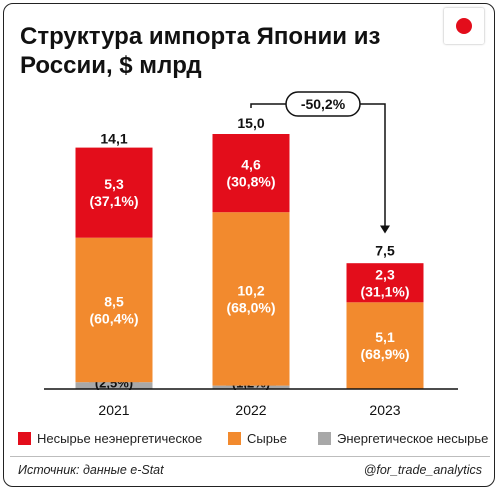  What do you see at coordinates (324, 438) in the screenshot?
I see `legend-swatch-energy` at bounding box center [324, 438].